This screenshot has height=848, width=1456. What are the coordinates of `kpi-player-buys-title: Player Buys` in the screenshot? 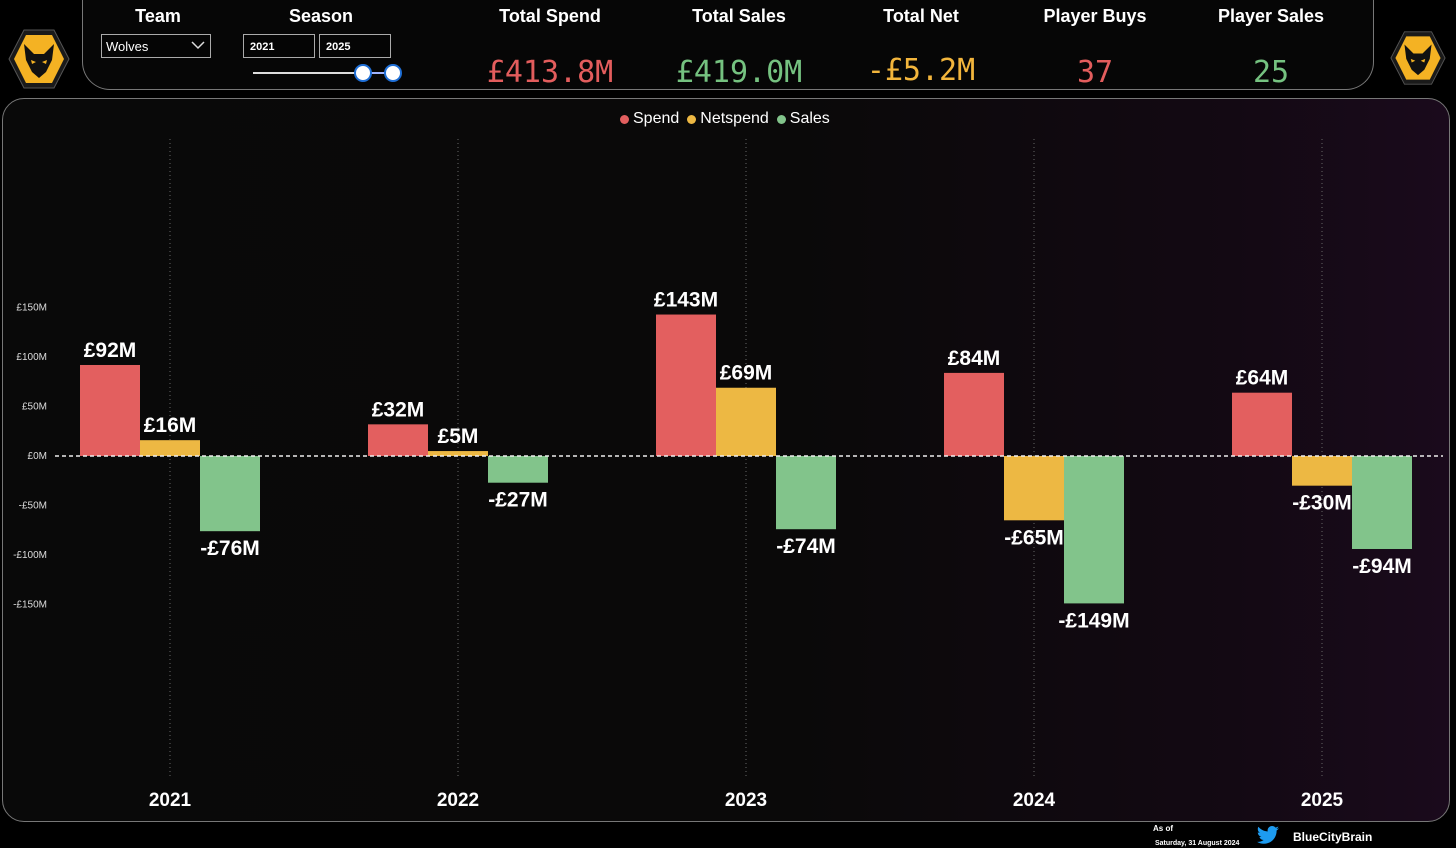 It's located at (1095, 16).